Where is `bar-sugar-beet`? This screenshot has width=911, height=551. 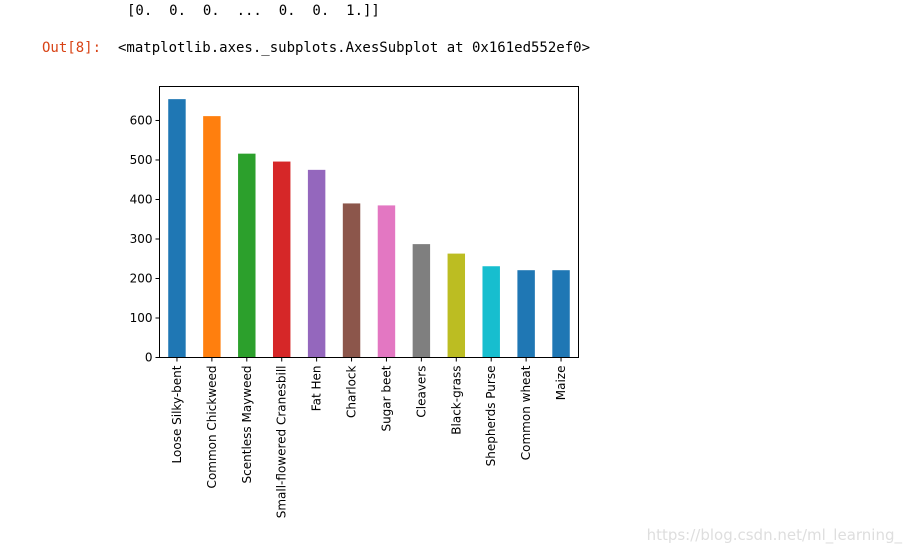 bar-sugar-beet is located at coordinates (386, 281).